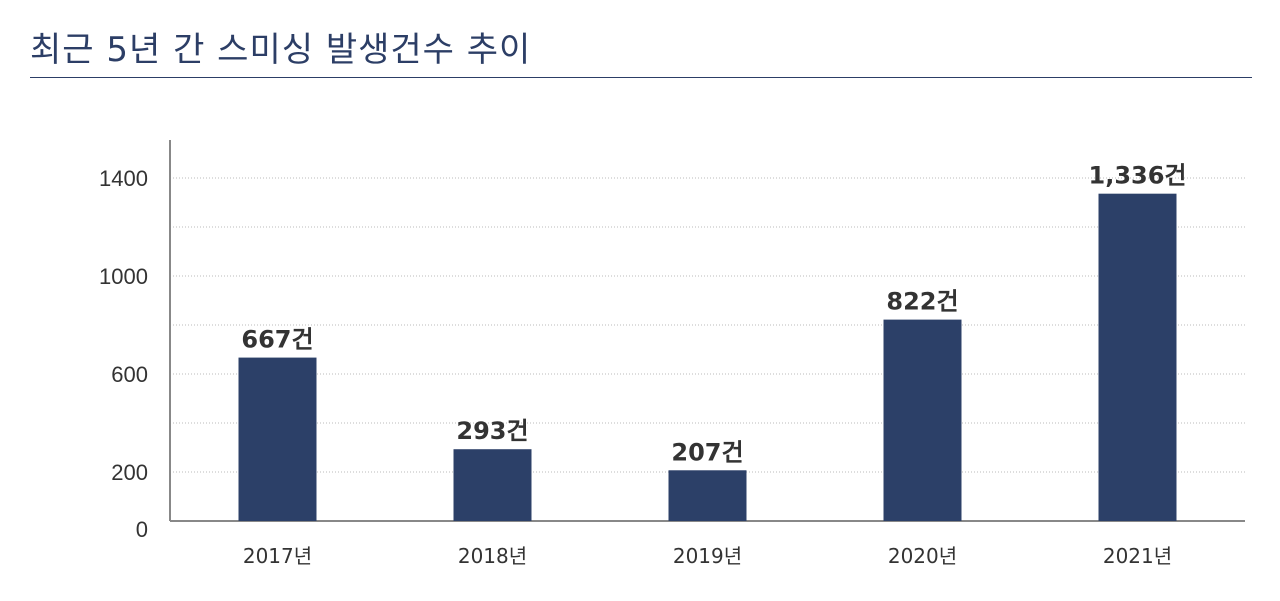 This screenshot has height=601, width=1280. I want to click on data-label-4: 1,336건, so click(1138, 176).